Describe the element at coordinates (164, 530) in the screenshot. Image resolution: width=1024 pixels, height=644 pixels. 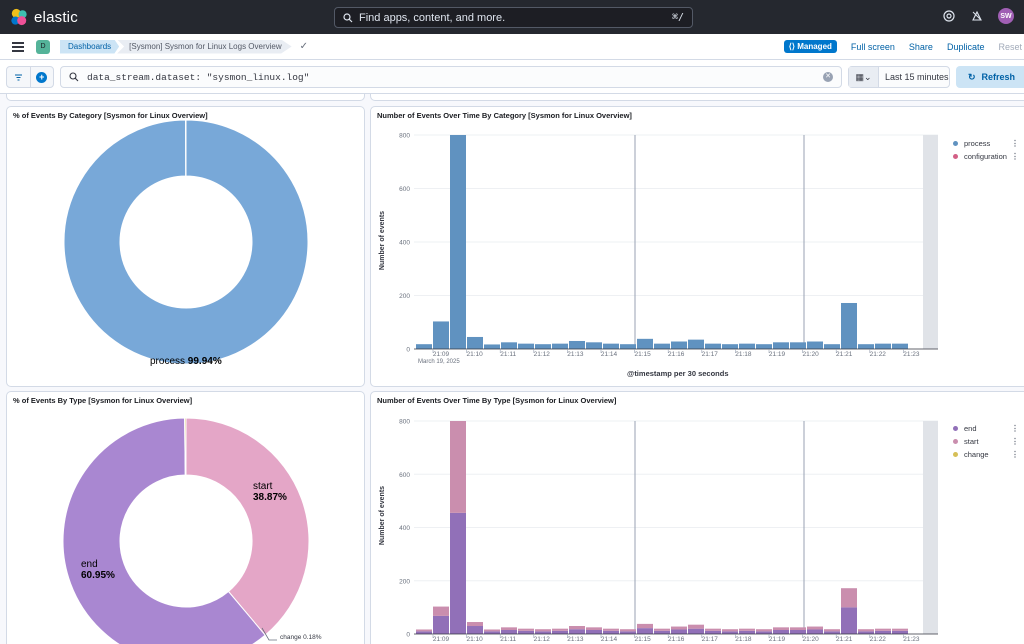
I see `donut-slice-end` at that location.